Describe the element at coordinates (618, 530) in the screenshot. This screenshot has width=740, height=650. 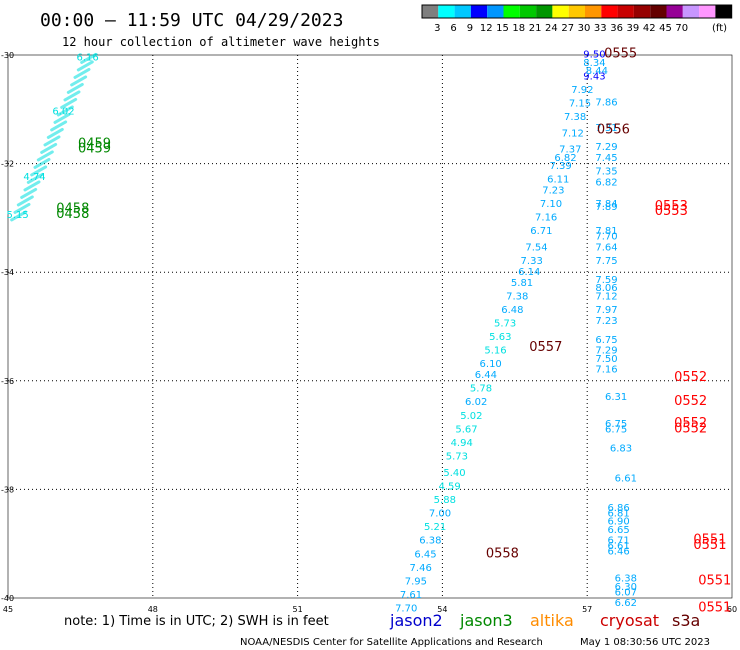
I see `swh-value-label: 6.65` at that location.